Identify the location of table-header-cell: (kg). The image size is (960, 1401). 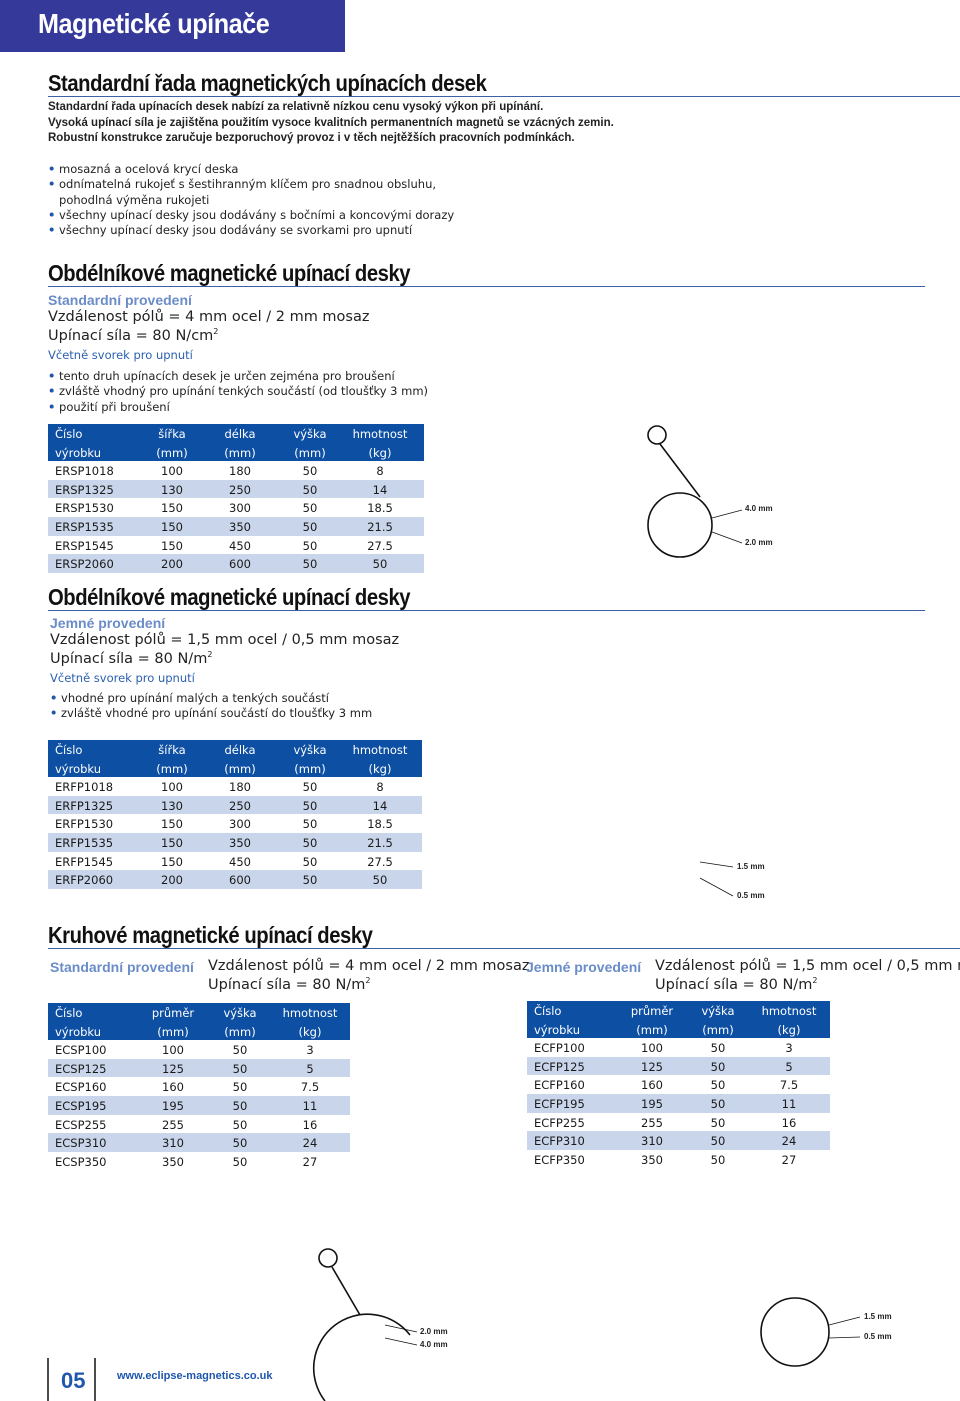
(380, 452).